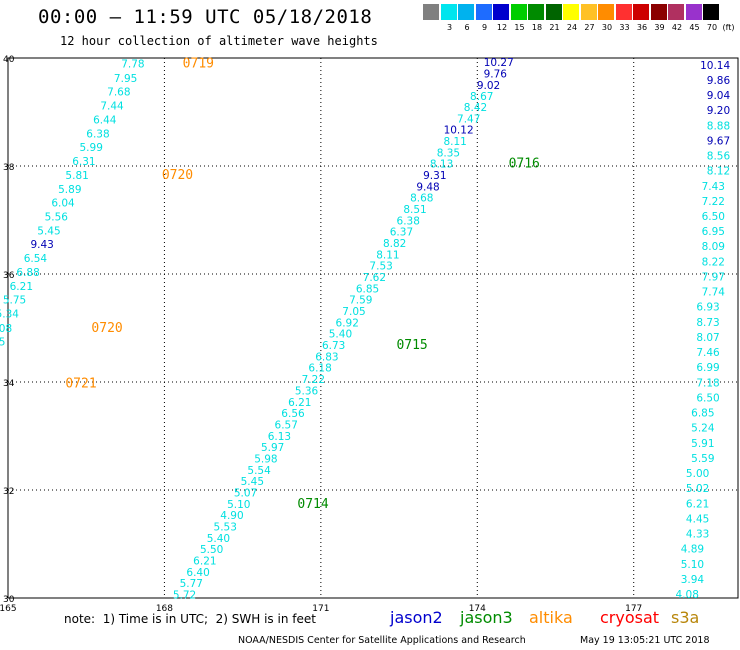  What do you see at coordinates (697, 519) in the screenshot?
I see `wave-height-value: 4.45` at bounding box center [697, 519].